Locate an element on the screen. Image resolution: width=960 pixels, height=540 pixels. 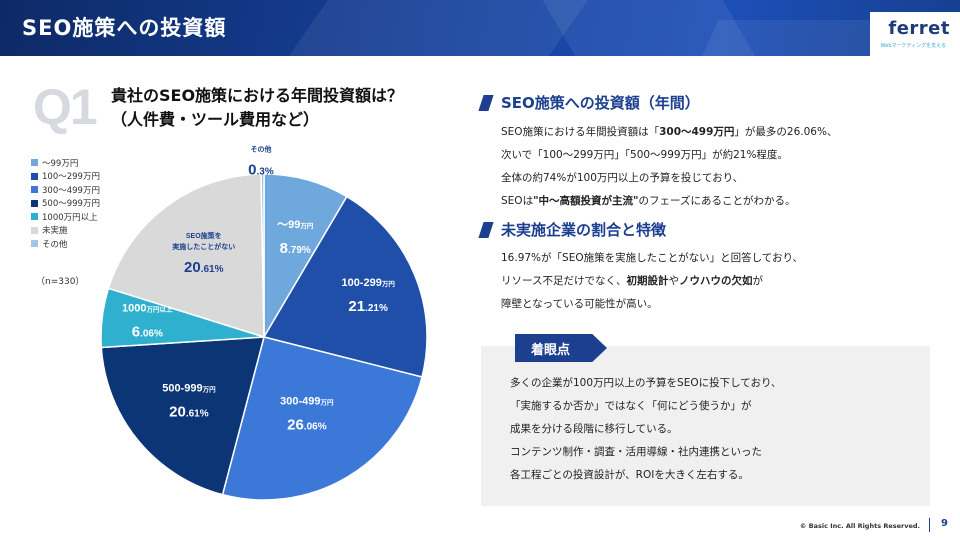
question-text-line1: 貴社のSEO施策における年間投資額は？ is located at coordinates (257, 95).